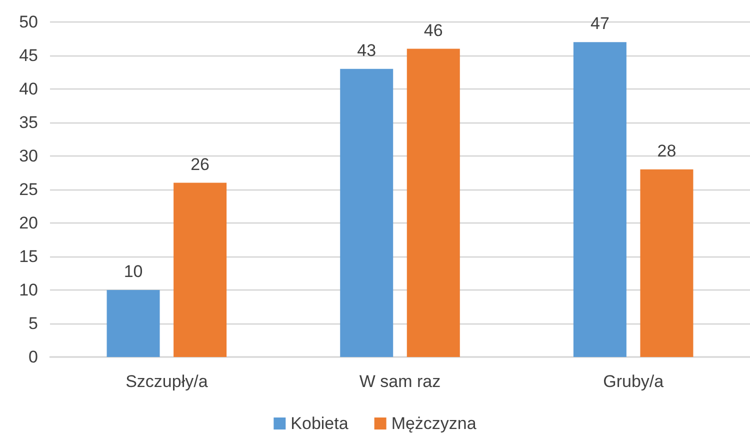  Describe the element at coordinates (28, 55) in the screenshot. I see `y-tick-label: 45` at that location.